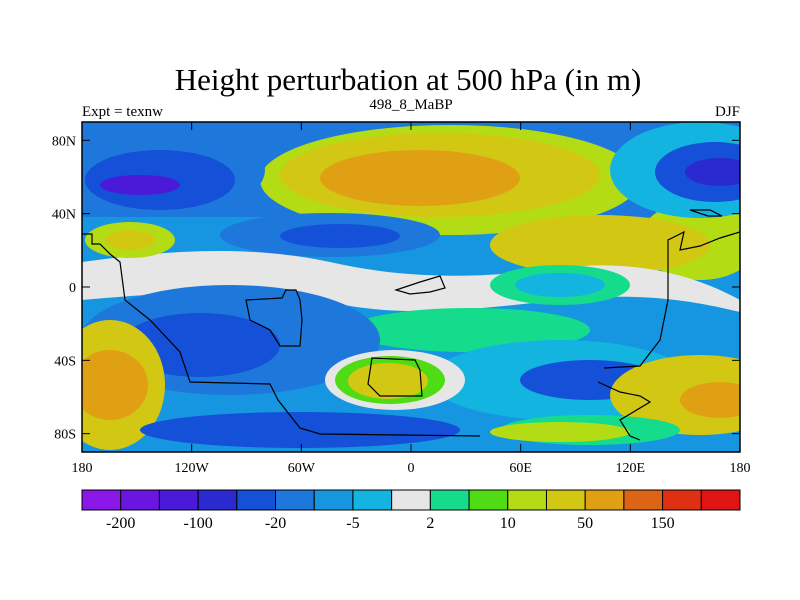 The height and width of the screenshot is (600, 800). Describe the element at coordinates (275, 523) in the screenshot. I see `colorbar-label: -20` at that location.